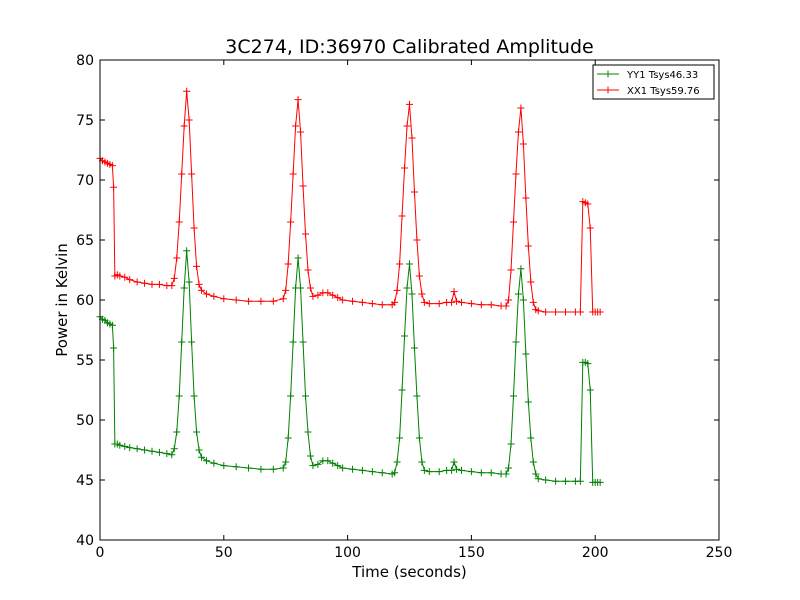 Image resolution: width=800 pixels, height=600 pixels. I want to click on y-tick-label: 55, so click(85, 361).